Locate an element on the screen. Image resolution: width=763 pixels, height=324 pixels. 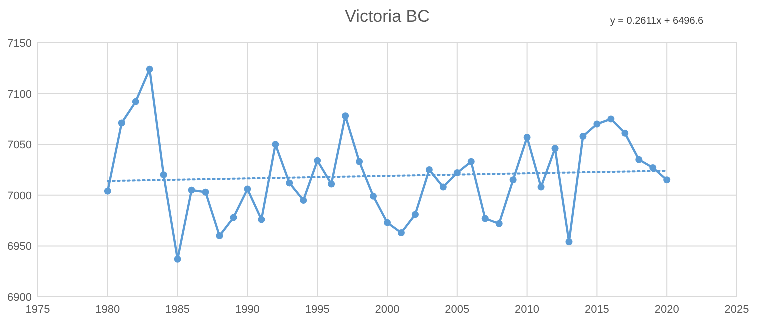
x-tick-label: 2010 is located at coordinates (527, 310).